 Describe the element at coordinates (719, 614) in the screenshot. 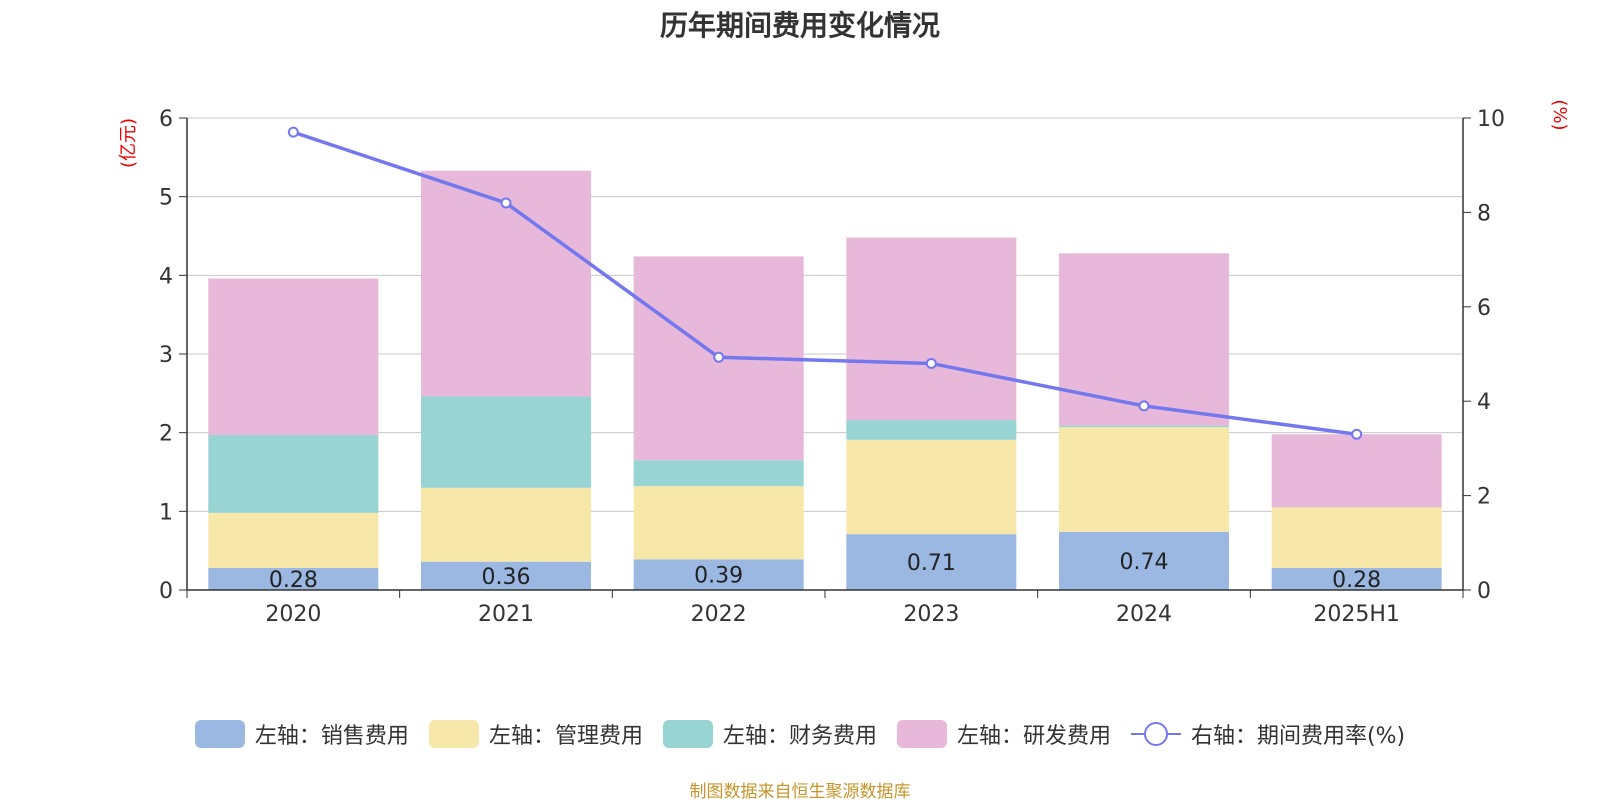

I see `x-axis-tick-label: 2022` at that location.